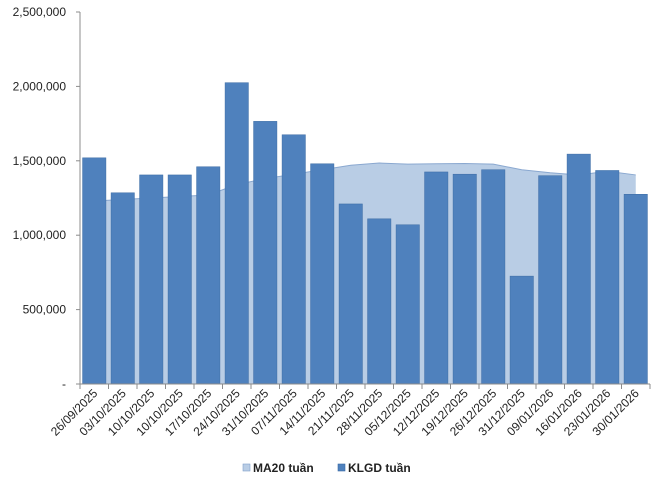  Describe the element at coordinates (64, 384) in the screenshot. I see `y-tick-label: -` at that location.